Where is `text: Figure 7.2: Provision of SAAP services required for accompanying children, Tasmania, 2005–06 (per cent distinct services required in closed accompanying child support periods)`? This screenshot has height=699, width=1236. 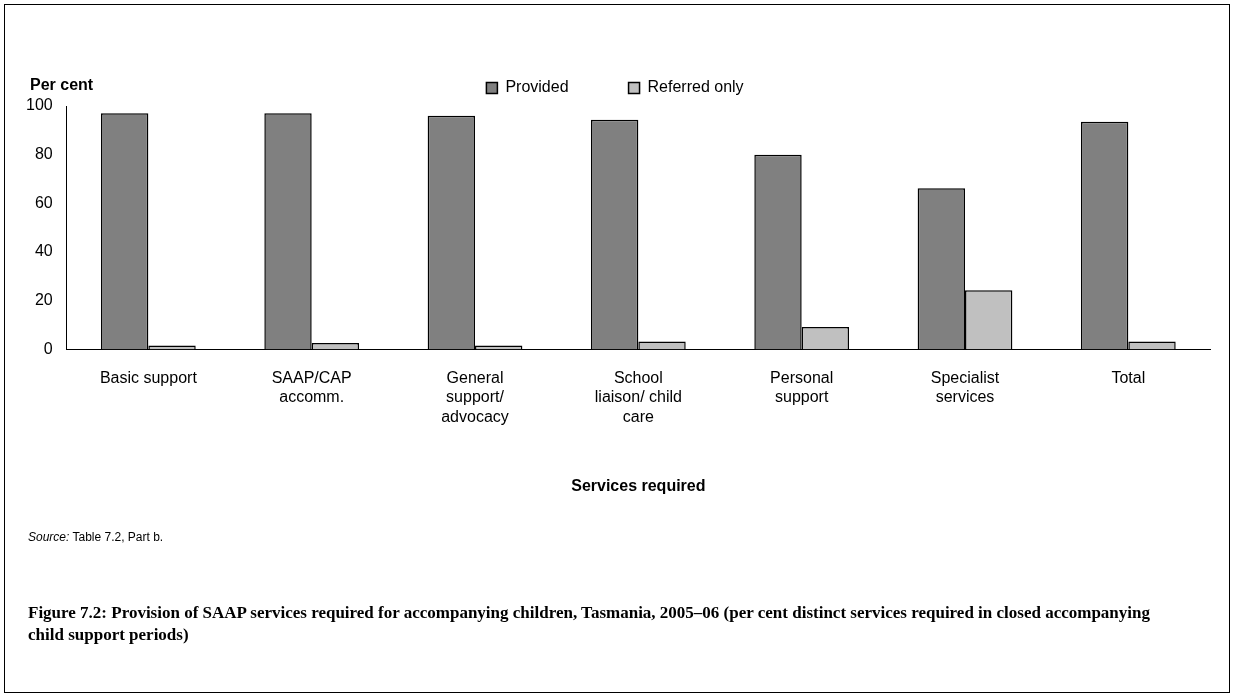 text: Figure 7.2: Provision of SAAP services required for accompanying children, Tasmania, 2005–06 (per cent distinct services required in closed accompanying child support periods) is located at coordinates (589, 624).